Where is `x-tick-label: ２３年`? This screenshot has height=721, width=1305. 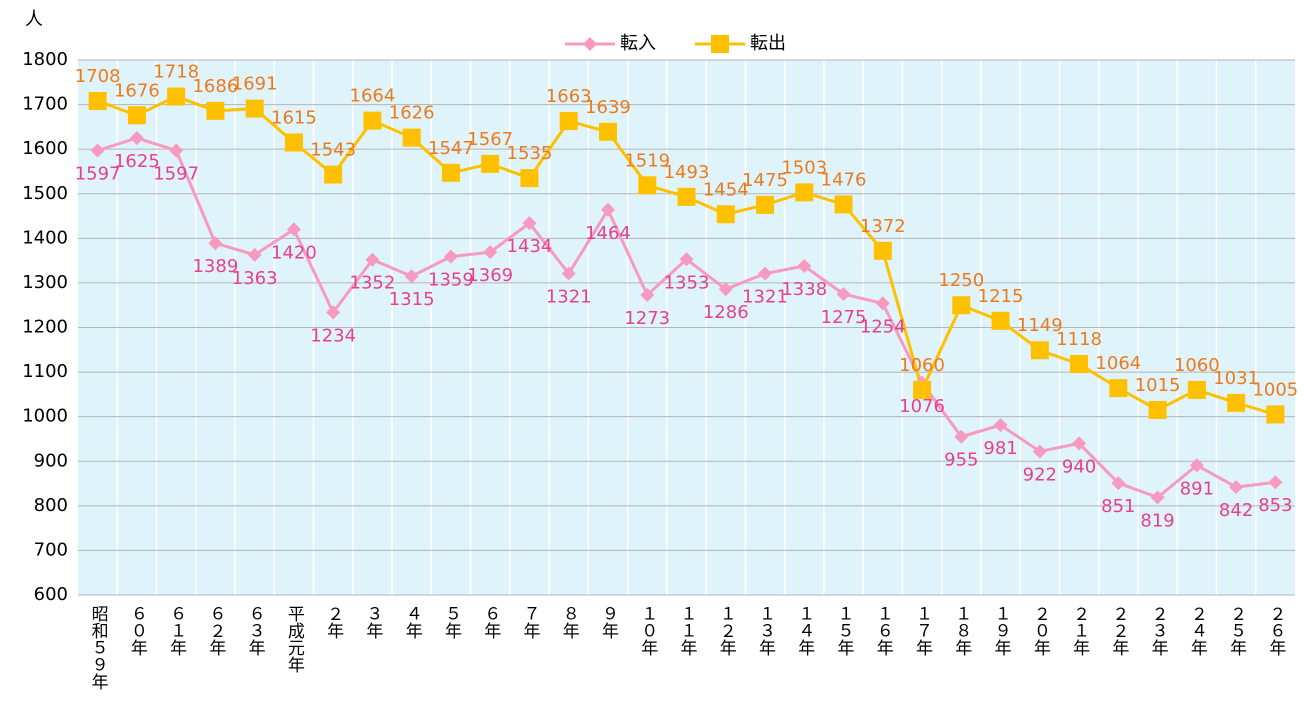 x-tick-label: ２３年 is located at coordinates (1158, 630).